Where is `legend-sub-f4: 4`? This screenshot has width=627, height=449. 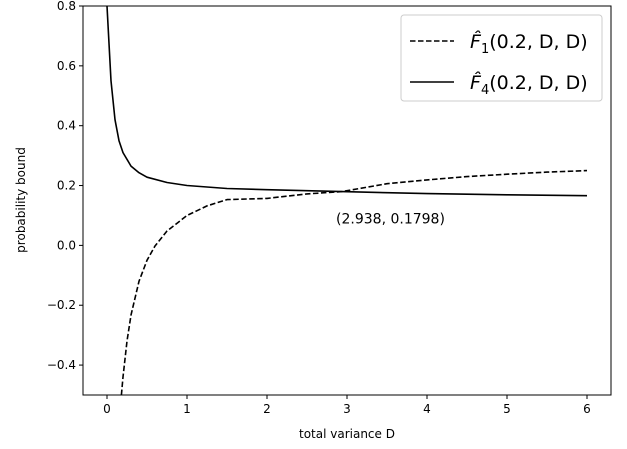
legend-sub-f4: 4 is located at coordinates (485, 90).